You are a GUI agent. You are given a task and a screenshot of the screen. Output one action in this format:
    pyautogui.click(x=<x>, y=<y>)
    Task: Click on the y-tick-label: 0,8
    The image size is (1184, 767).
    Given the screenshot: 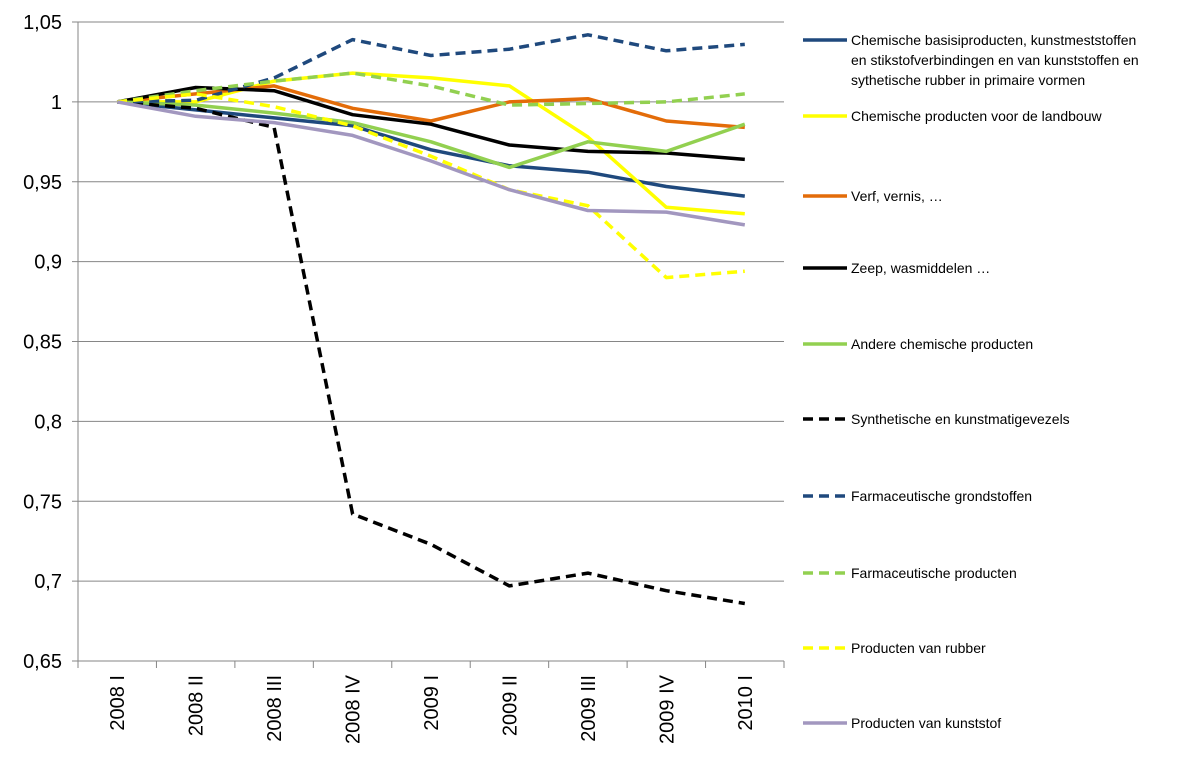 What is the action you would take?
    pyautogui.click(x=48, y=422)
    